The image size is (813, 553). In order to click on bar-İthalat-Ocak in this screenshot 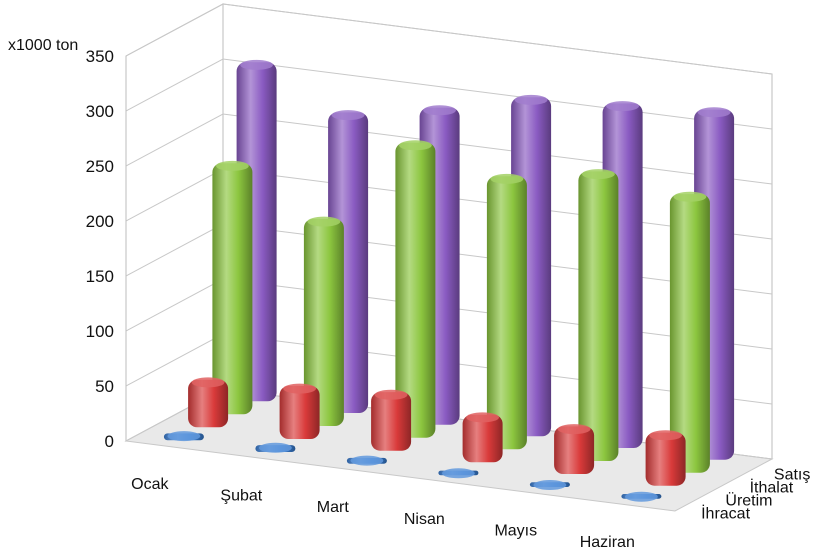, I will do `click(232, 287)`.